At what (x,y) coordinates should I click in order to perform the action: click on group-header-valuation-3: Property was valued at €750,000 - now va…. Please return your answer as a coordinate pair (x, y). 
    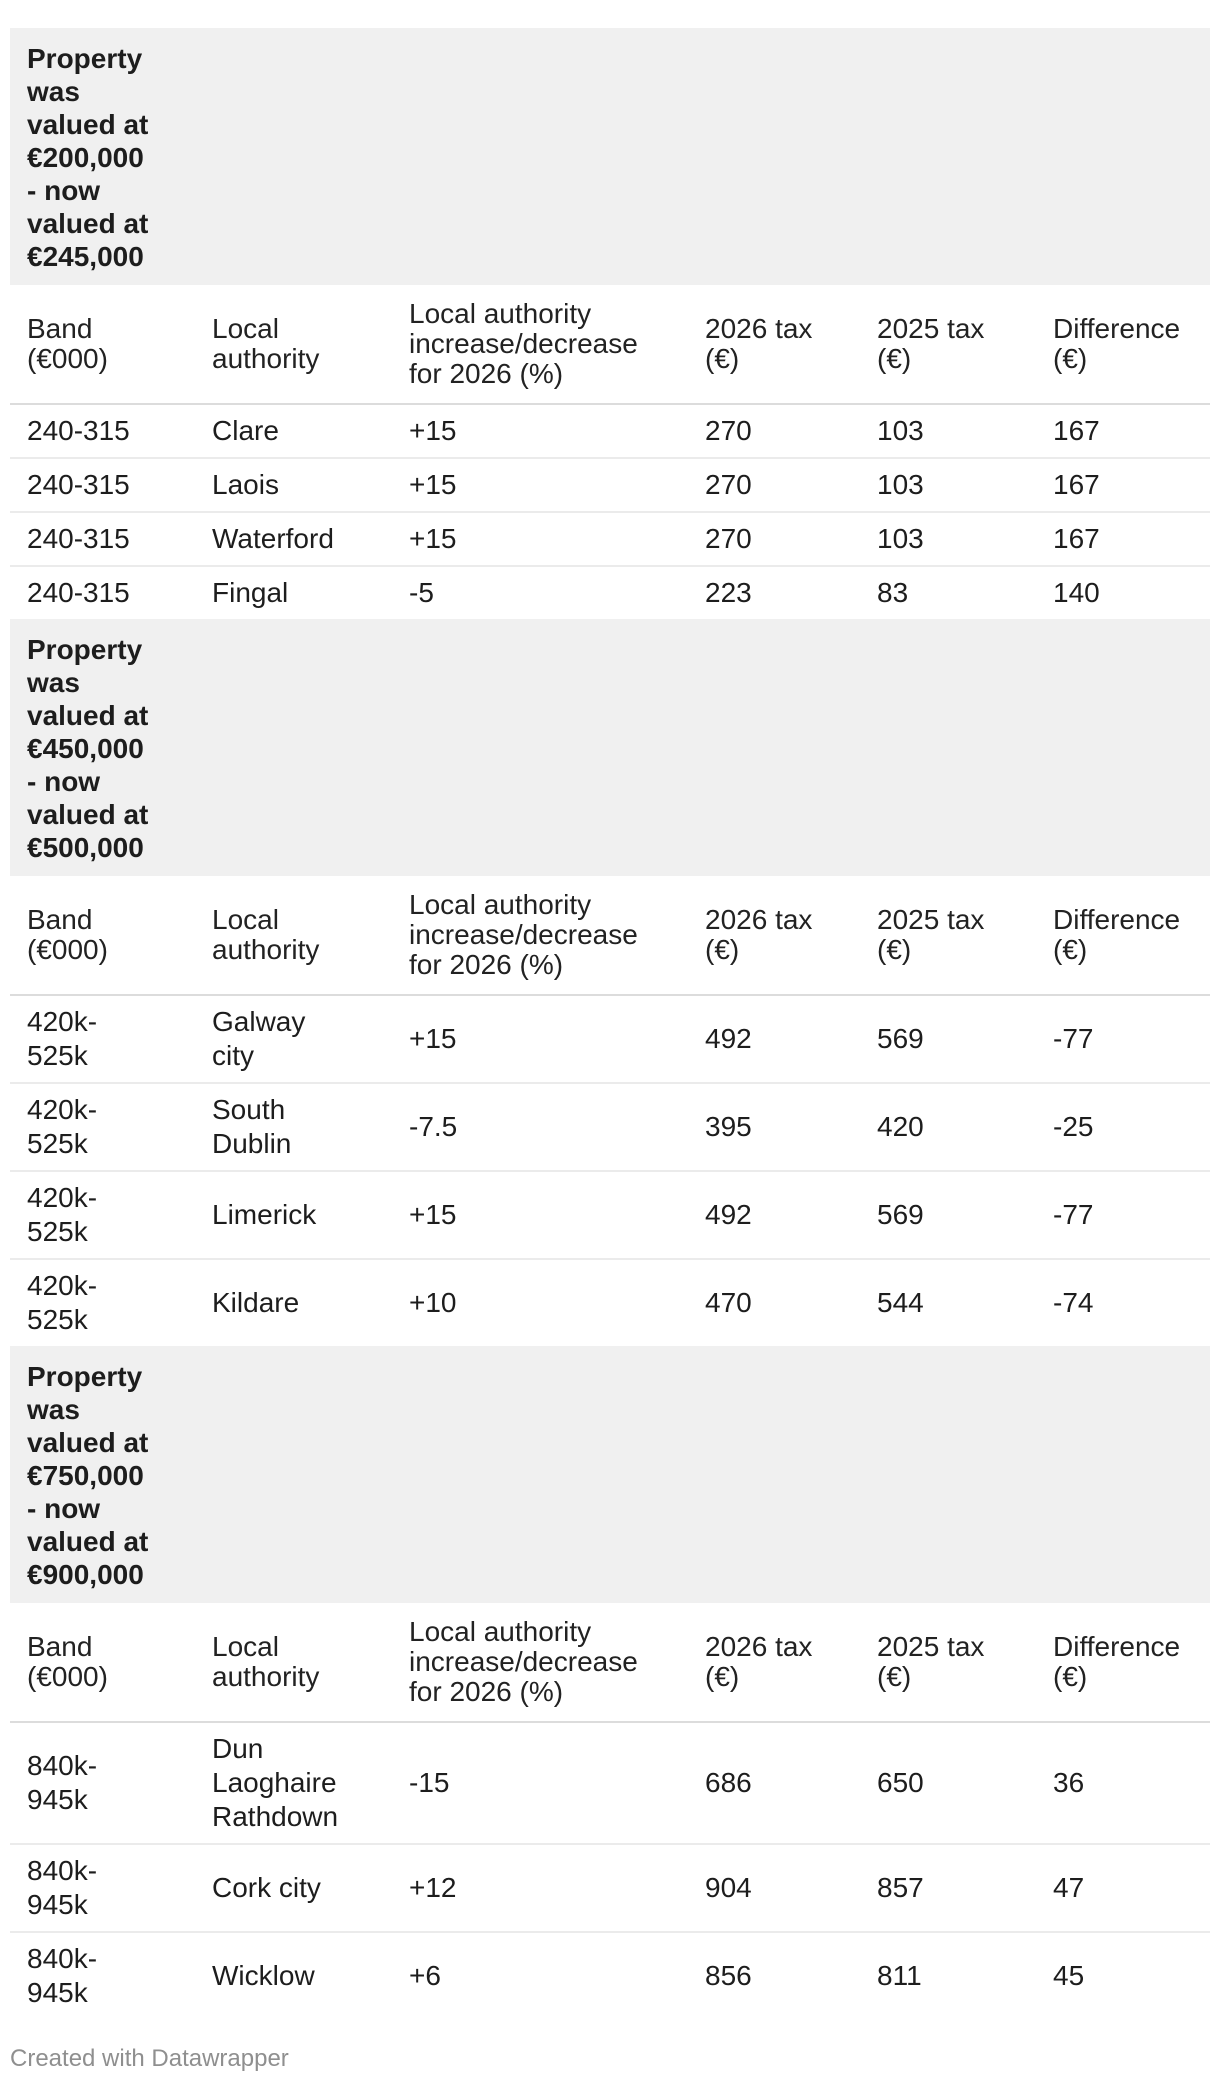
    Looking at the image, I should click on (610, 1474).